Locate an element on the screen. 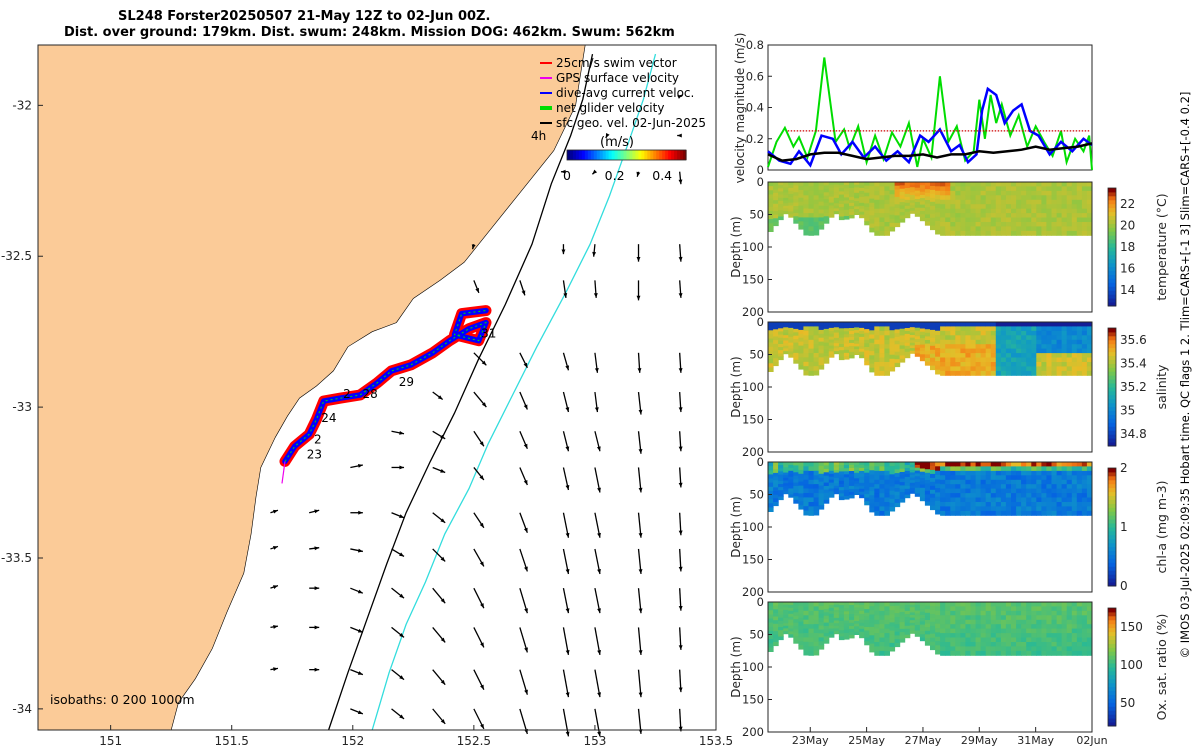 This screenshot has height=750, width=1200. velocity-y-tick-label: 0 is located at coordinates (760, 170).